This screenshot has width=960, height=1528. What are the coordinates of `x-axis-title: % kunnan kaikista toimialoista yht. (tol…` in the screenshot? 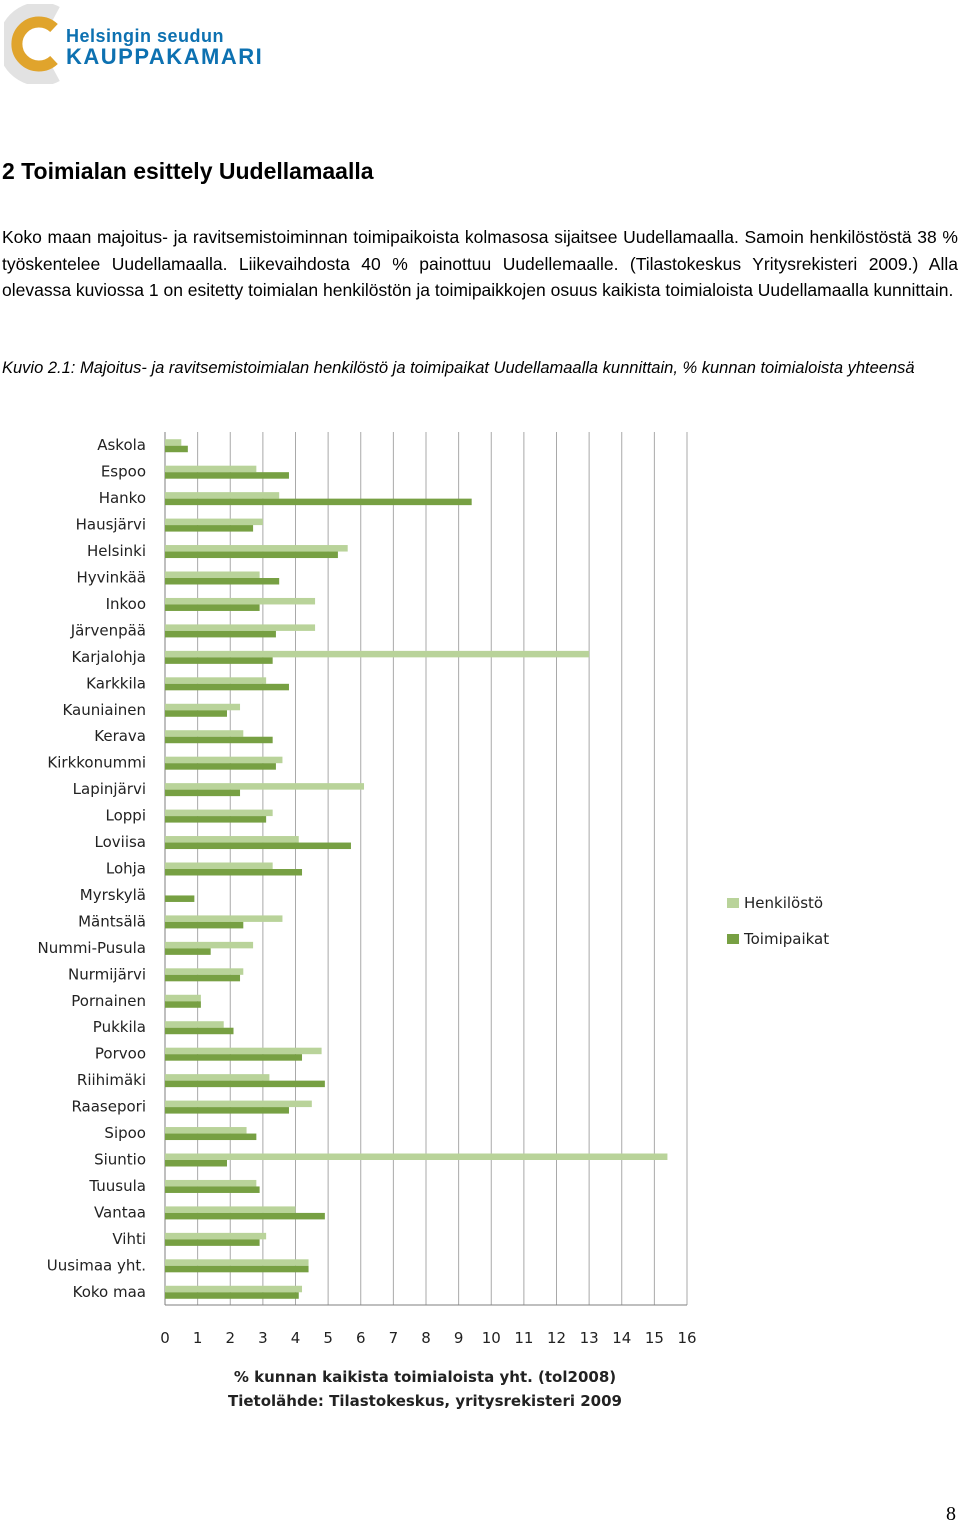 It's located at (425, 1377).